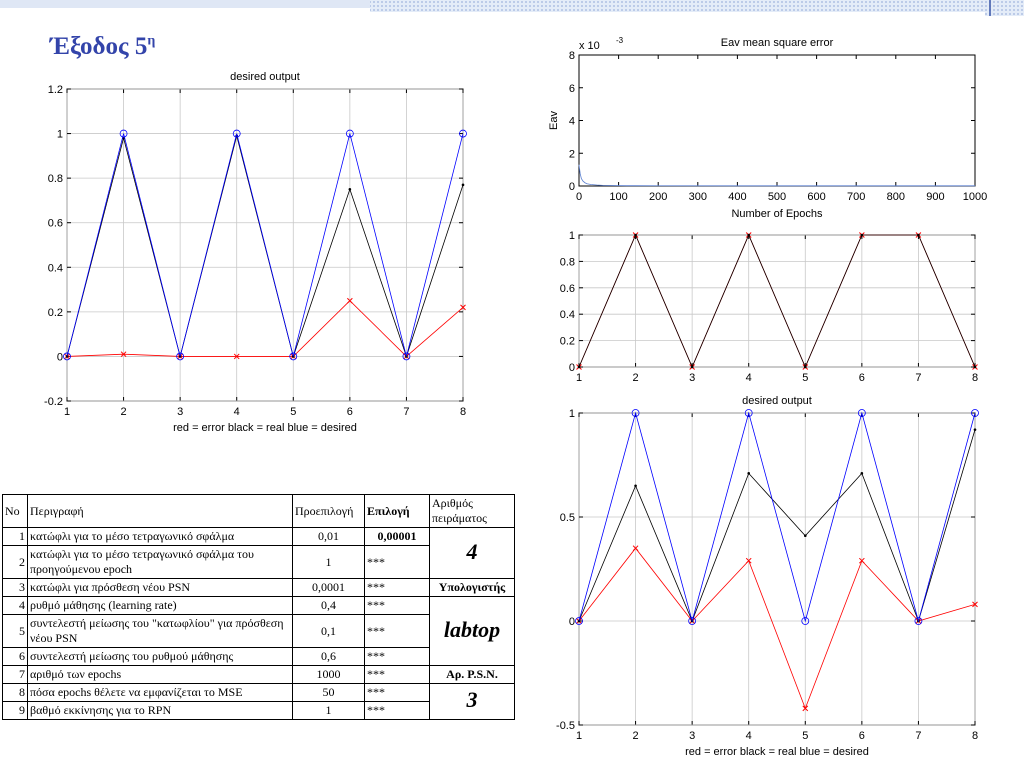 This screenshot has width=1024, height=768. I want to click on row-default: 0,1, so click(328, 631).